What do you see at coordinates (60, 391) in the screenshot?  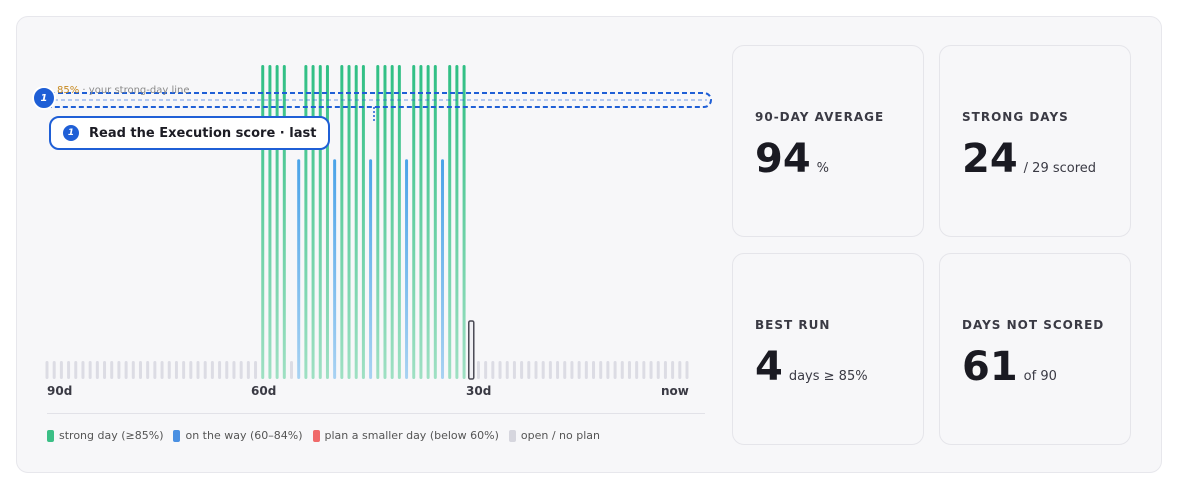 I see `x-tick-90d: 90d` at bounding box center [60, 391].